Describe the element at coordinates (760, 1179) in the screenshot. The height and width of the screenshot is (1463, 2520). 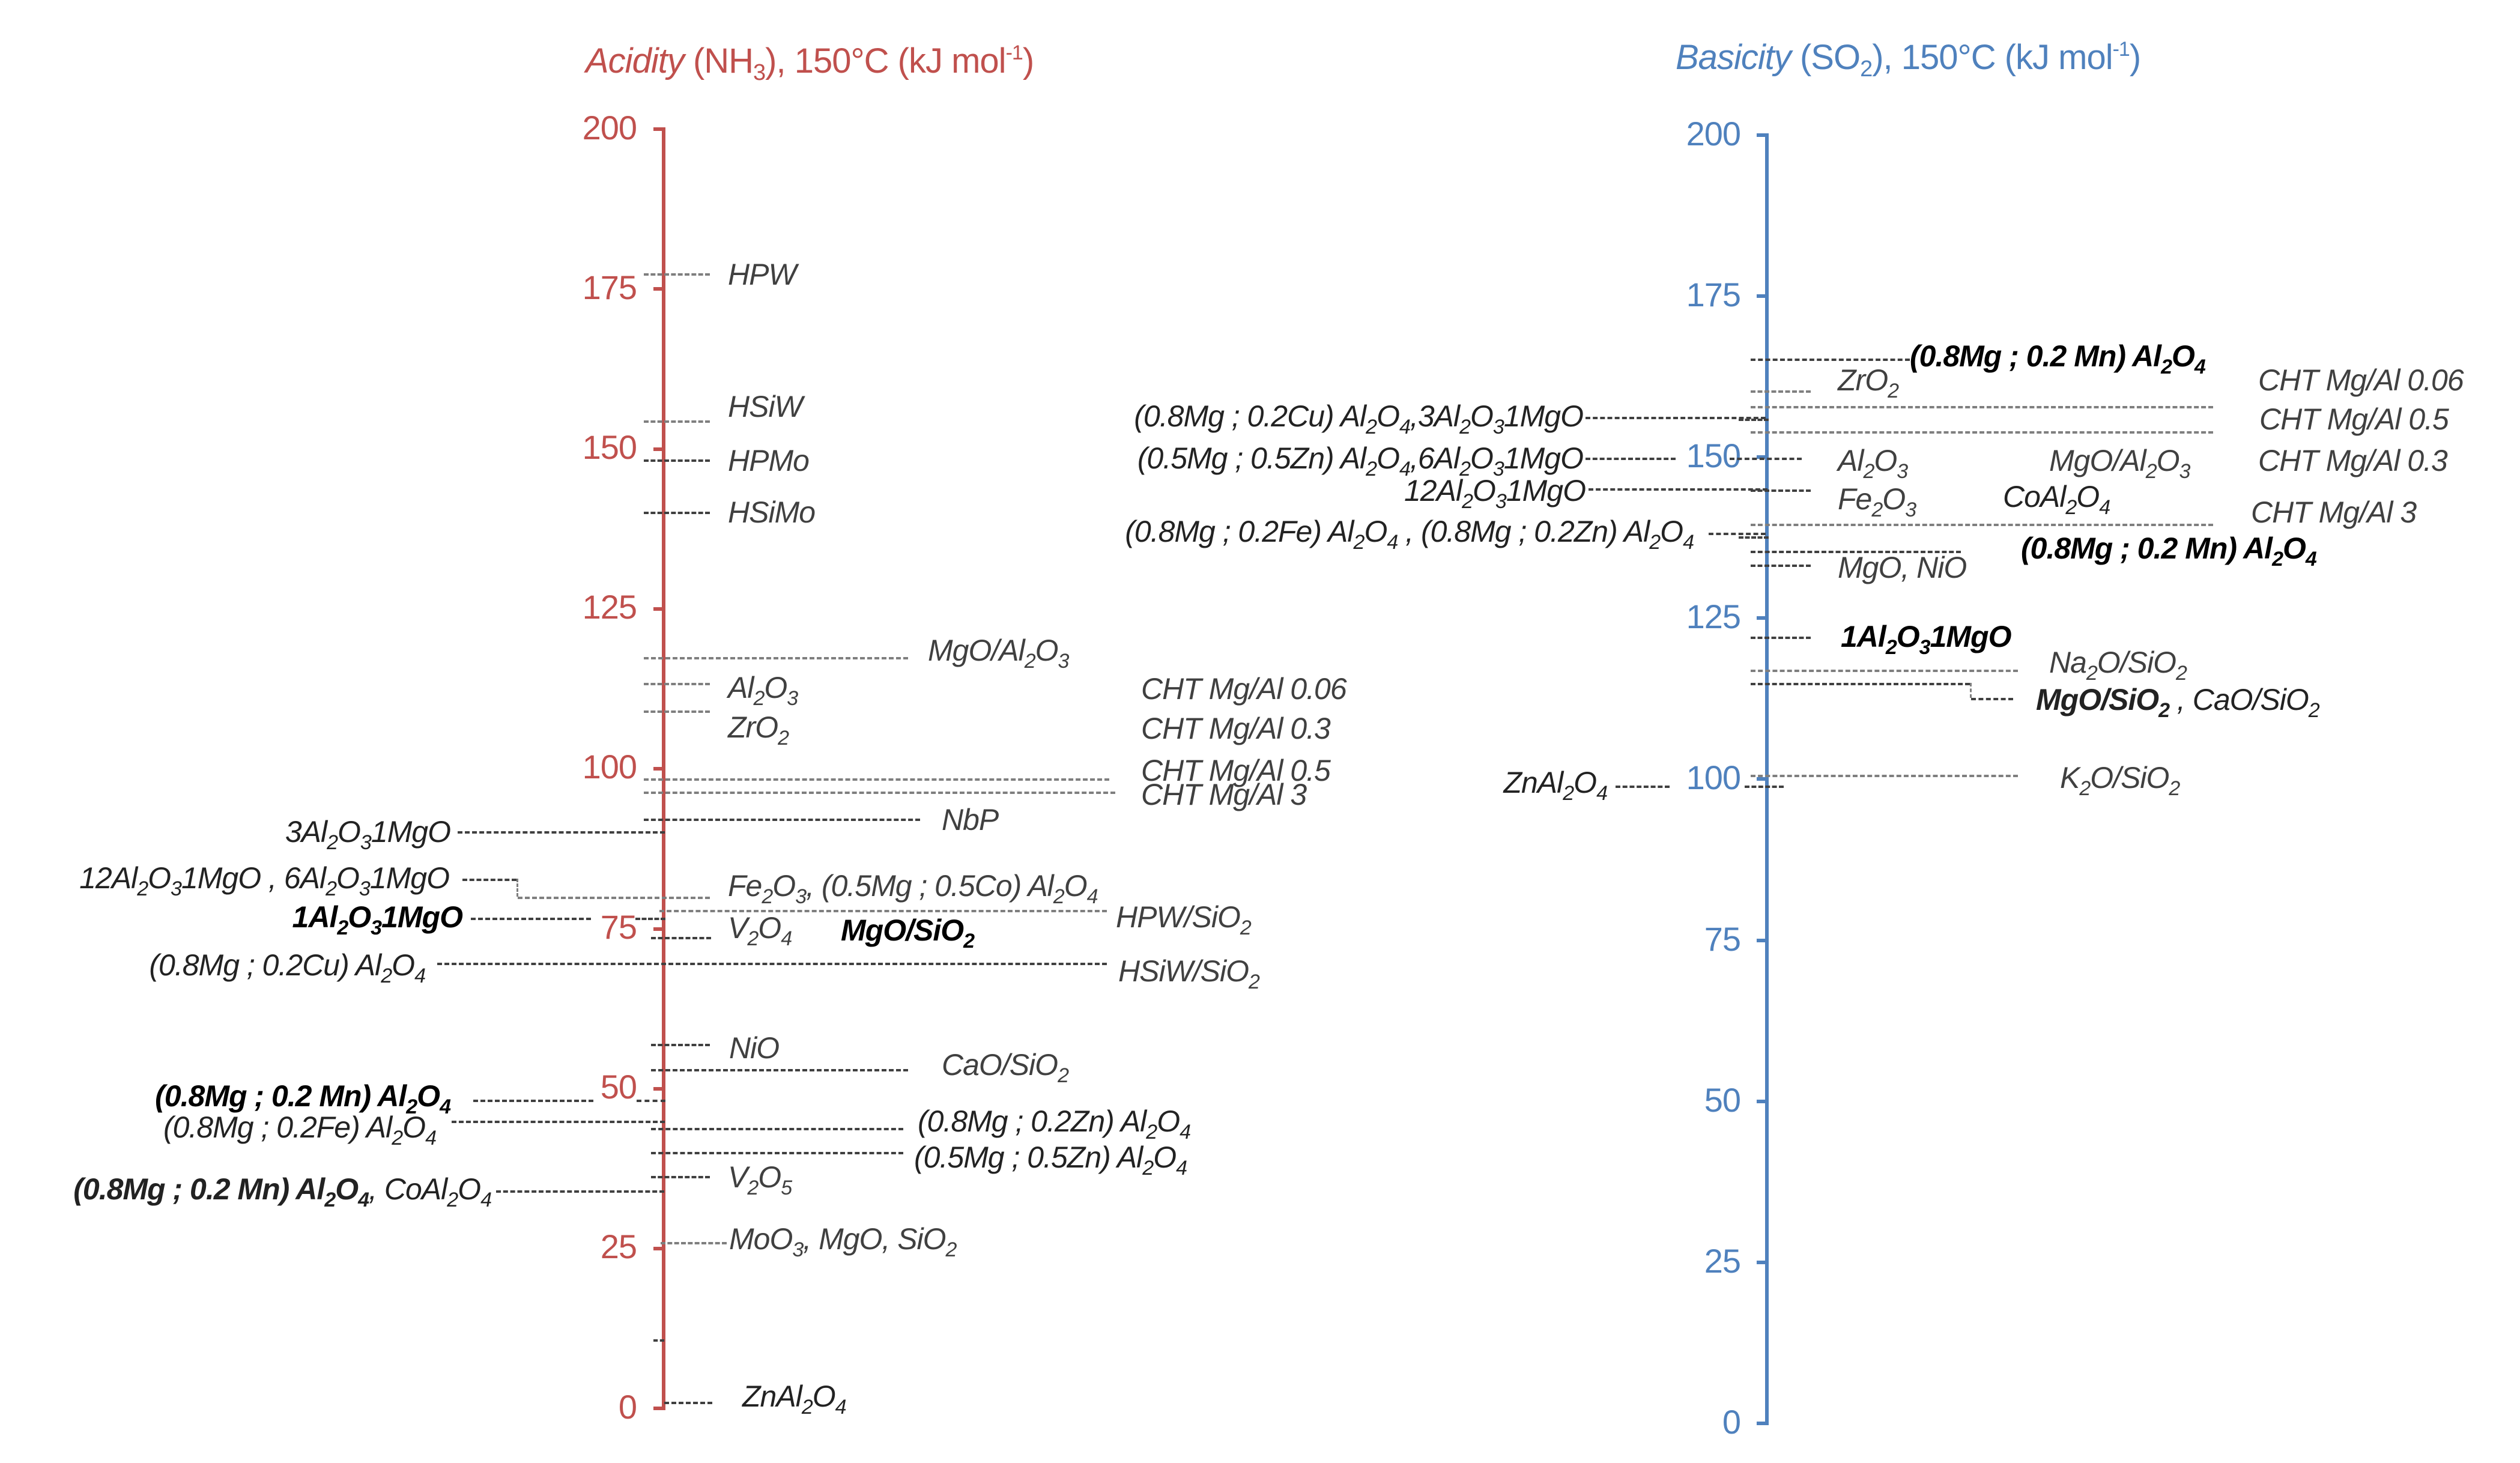
I see `label-v2o5: V2O5` at that location.